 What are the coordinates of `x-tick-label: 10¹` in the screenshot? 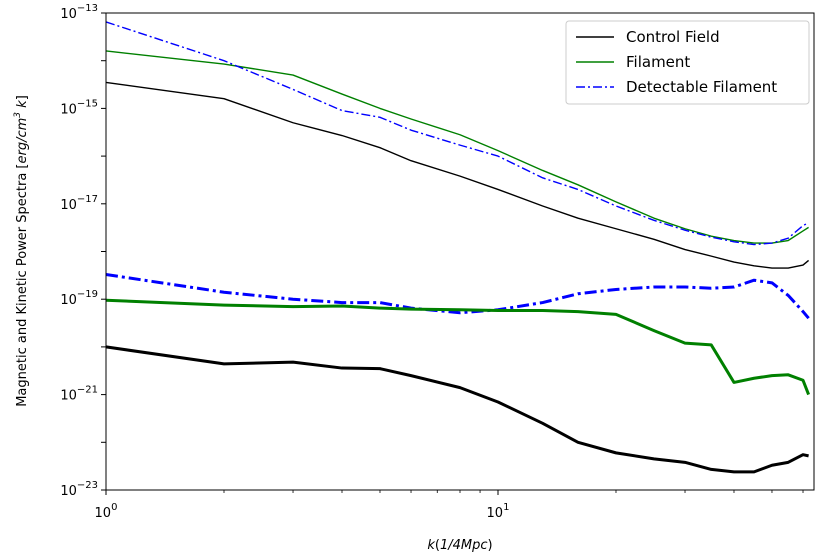 It's located at (498, 511).